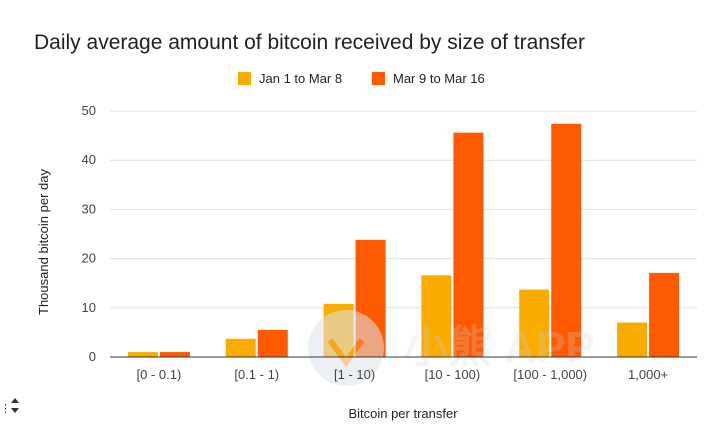 The image size is (704, 429). Describe the element at coordinates (403, 413) in the screenshot. I see `x-axis-title: Bitcoin per transfer` at that location.